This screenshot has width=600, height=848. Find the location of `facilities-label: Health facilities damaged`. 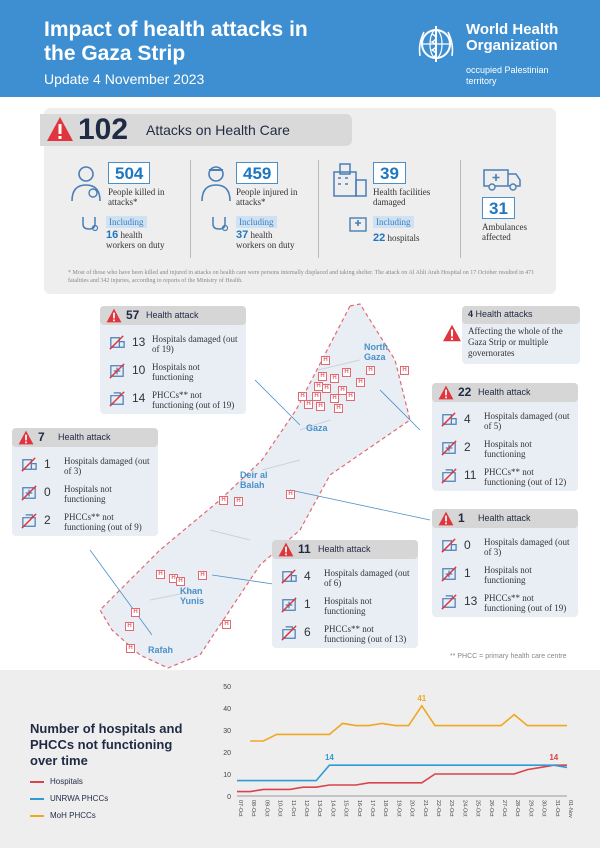

facilities-label: Health facilities damaged is located at coordinates (402, 197).